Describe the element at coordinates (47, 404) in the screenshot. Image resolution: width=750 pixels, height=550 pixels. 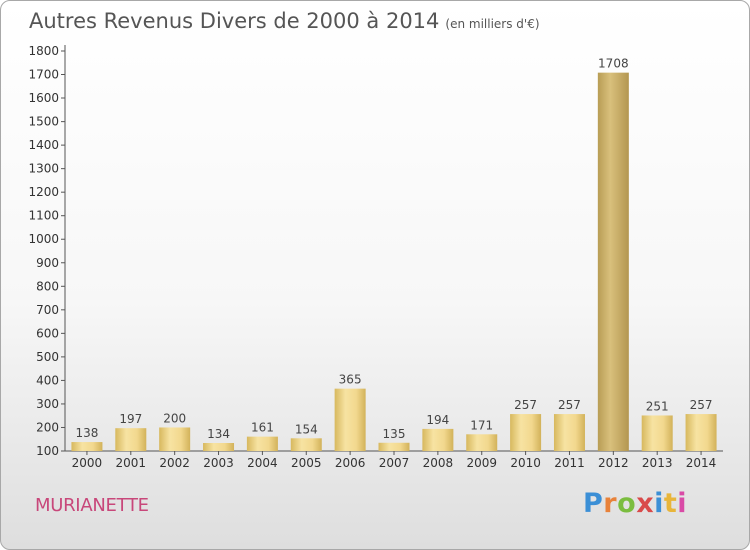
I see `y-tick-label: 300` at that location.